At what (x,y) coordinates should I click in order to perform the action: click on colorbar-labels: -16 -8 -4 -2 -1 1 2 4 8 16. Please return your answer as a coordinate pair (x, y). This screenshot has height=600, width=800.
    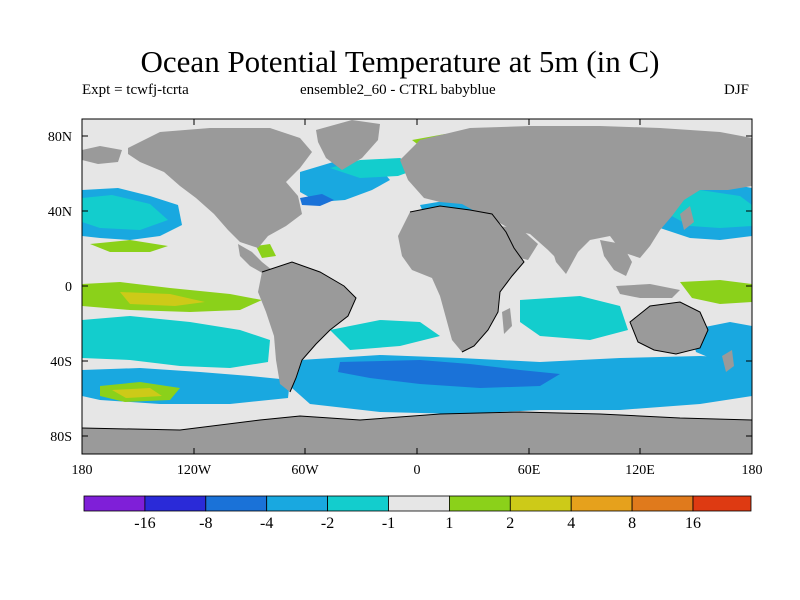
    Looking at the image, I should click on (417, 523).